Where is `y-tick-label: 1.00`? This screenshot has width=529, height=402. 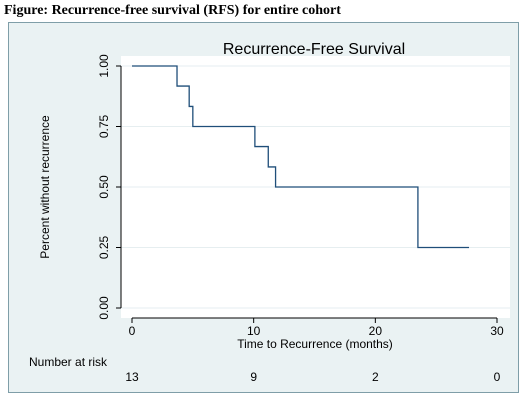 y-tick-label: 1.00 is located at coordinates (104, 66).